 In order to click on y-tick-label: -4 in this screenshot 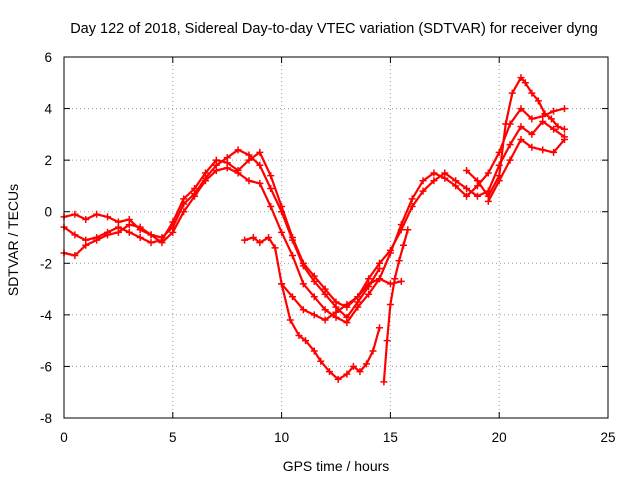, I will do `click(46, 315)`.